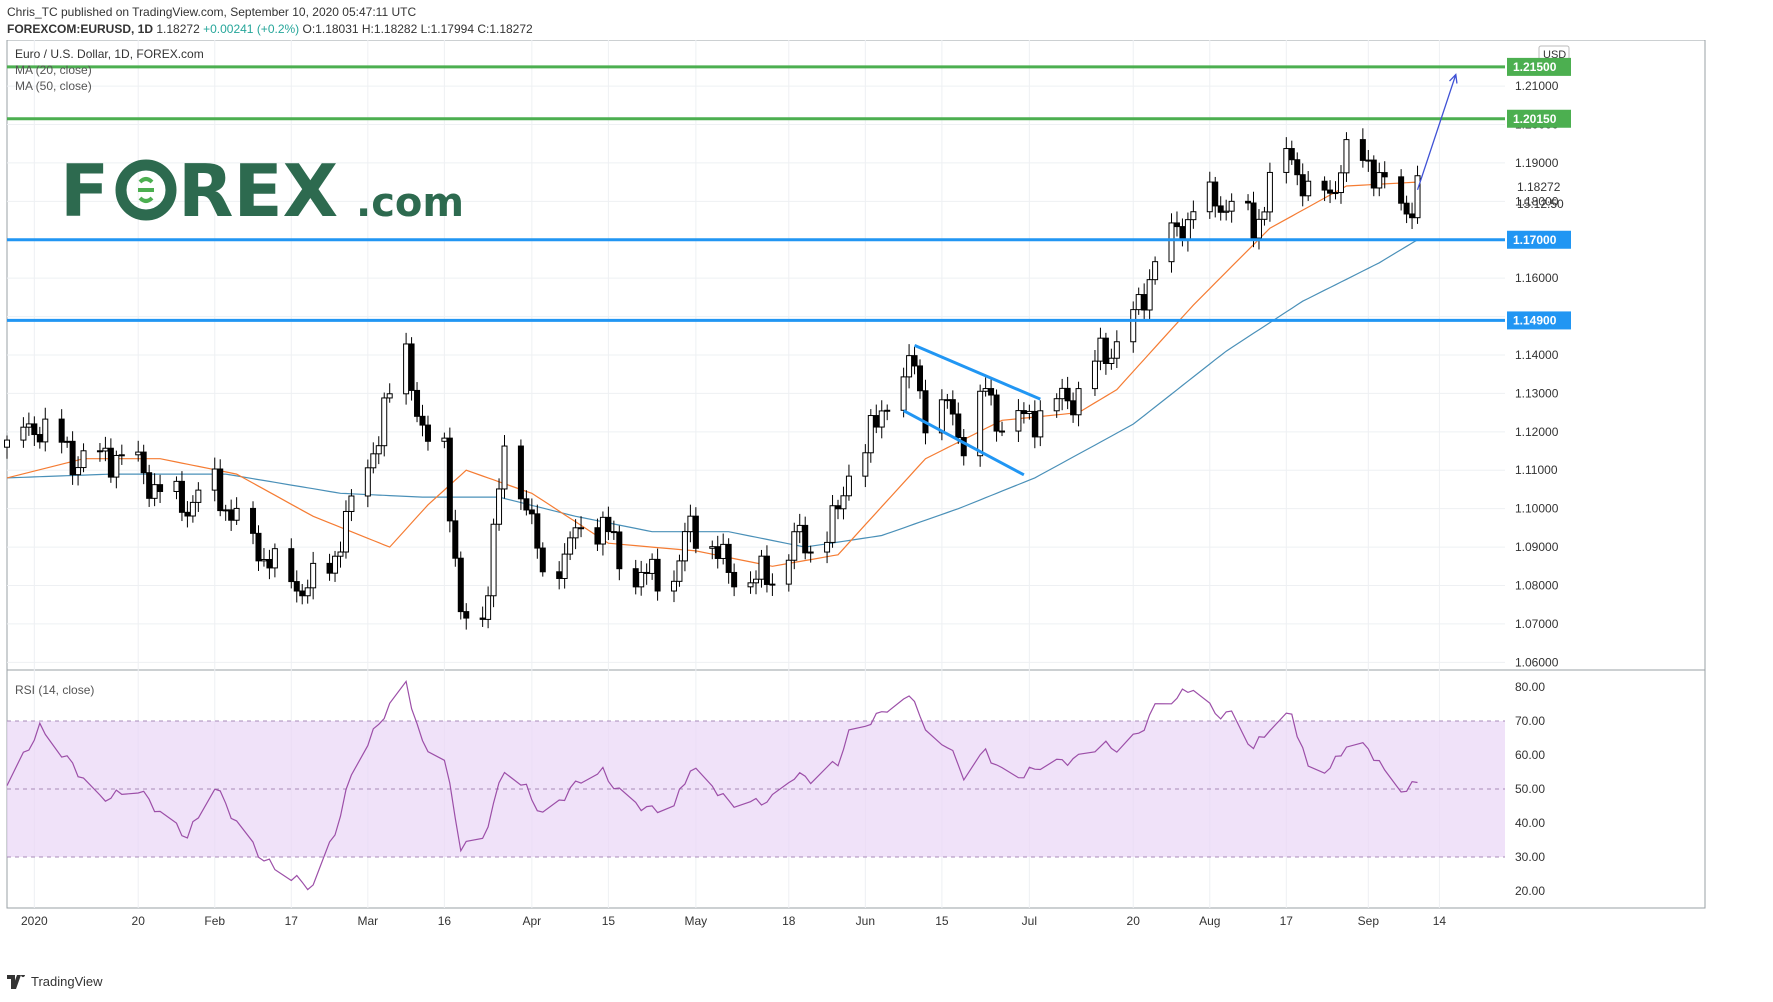  What do you see at coordinates (789, 921) in the screenshot?
I see `time-tick-label: 18` at bounding box center [789, 921].